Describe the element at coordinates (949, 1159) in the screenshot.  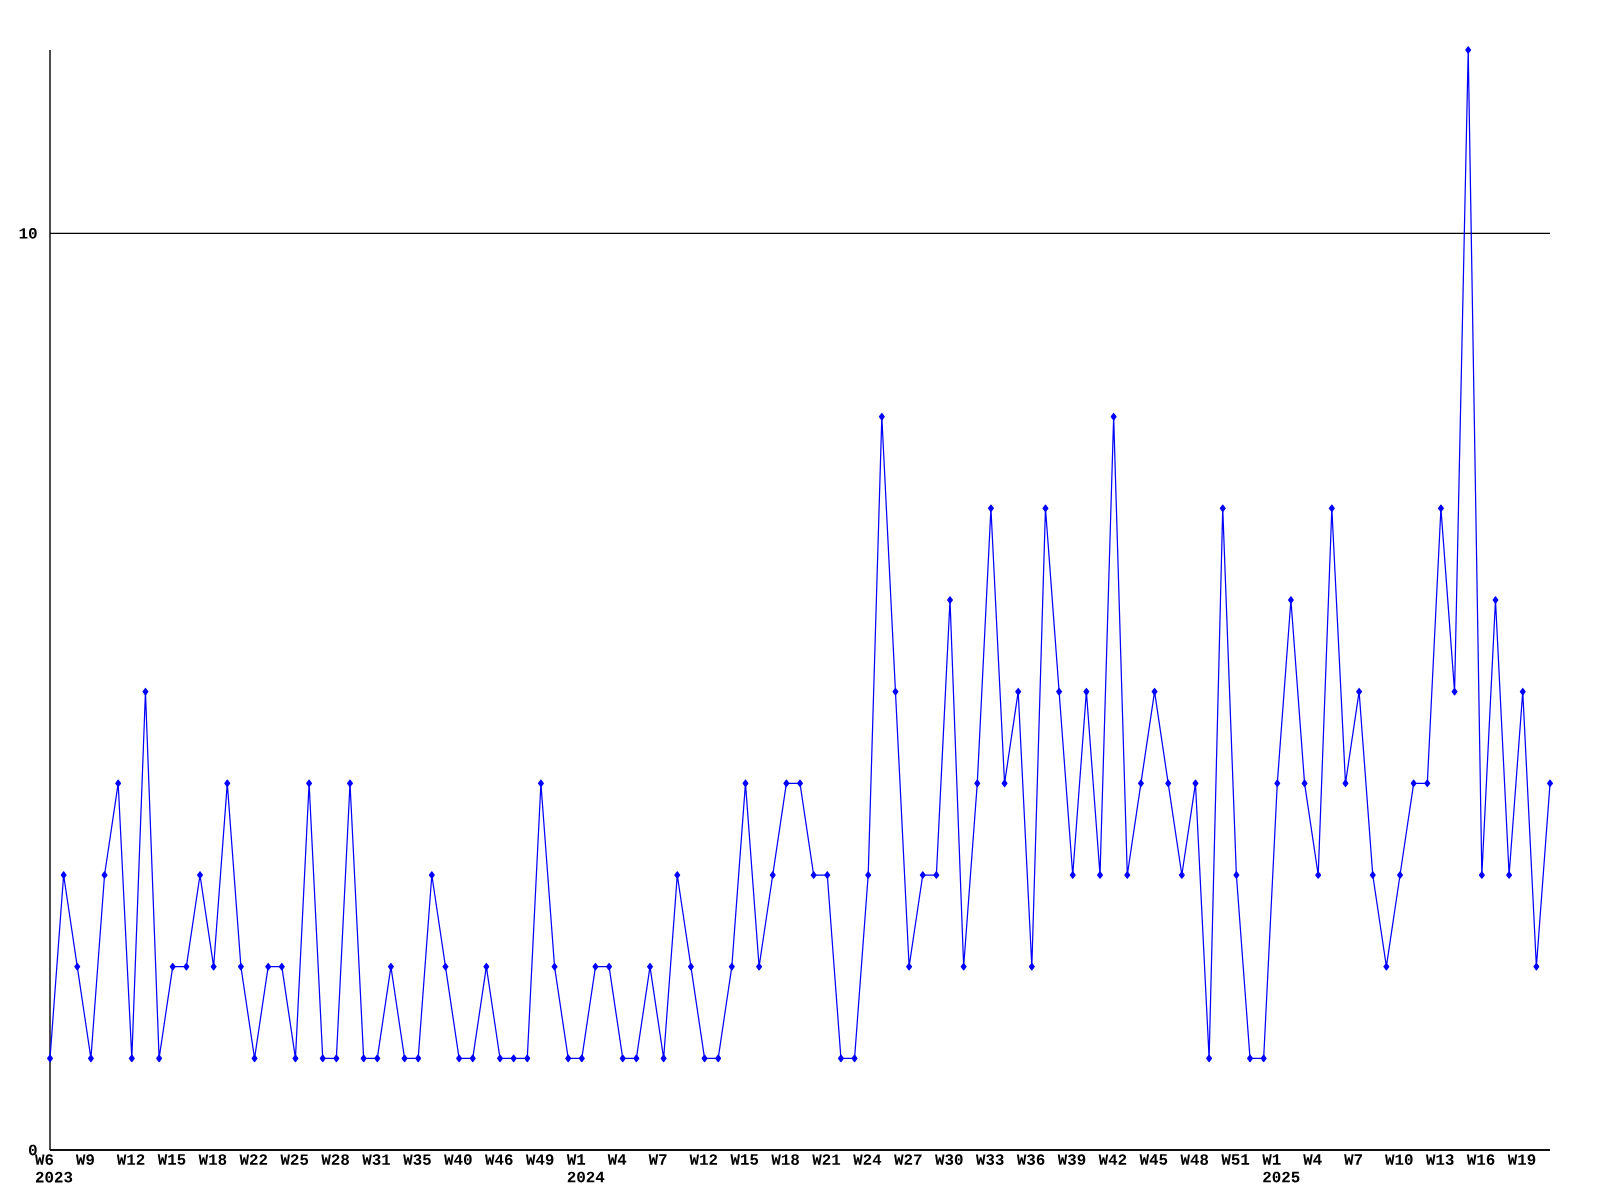
I see `x-tick-label: W30` at that location.